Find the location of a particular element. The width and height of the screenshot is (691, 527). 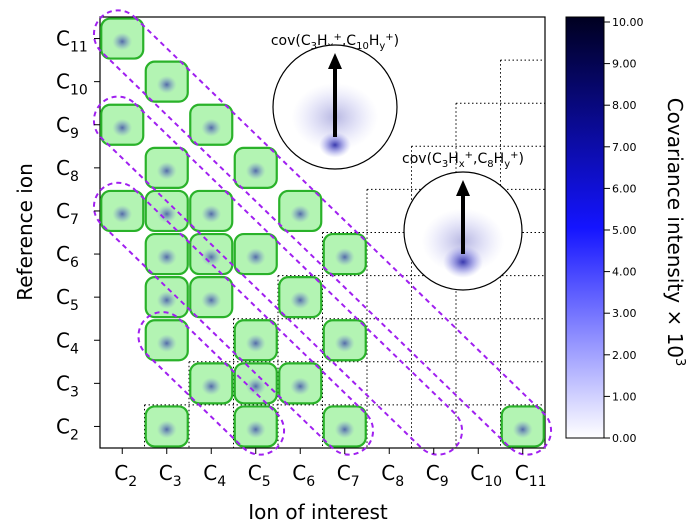

x-tick-label: C9 is located at coordinates (437, 475).